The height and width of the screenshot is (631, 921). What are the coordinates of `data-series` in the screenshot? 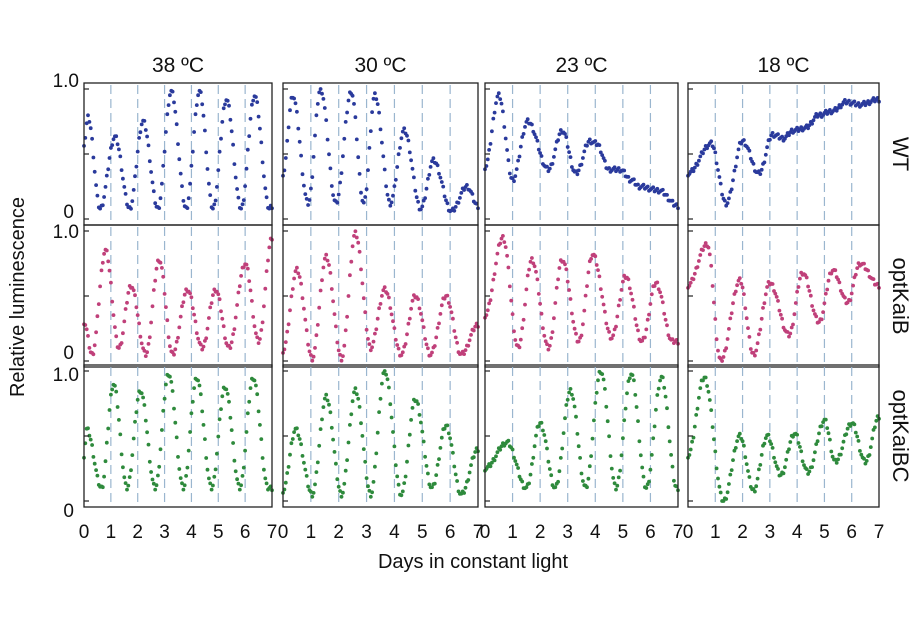 It's located at (783, 439).